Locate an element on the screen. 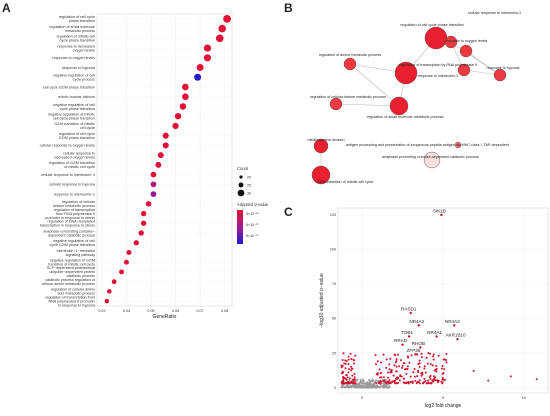 The width and height of the screenshot is (550, 416). panel-a-legend-count-label: 20 is located at coordinates (249, 177).